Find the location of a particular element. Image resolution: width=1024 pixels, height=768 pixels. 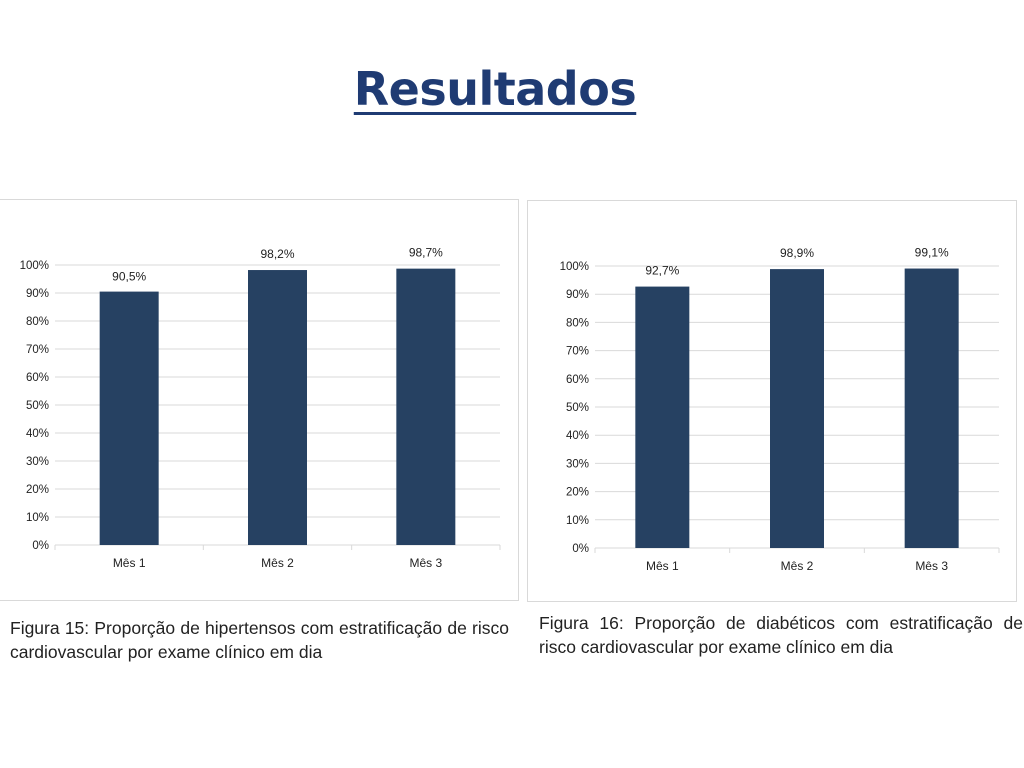

data-label: 99,1% is located at coordinates (932, 253).